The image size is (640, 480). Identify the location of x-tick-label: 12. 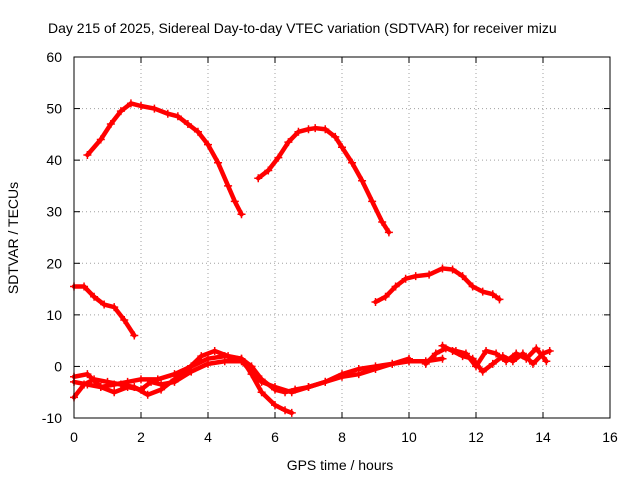
(476, 437).